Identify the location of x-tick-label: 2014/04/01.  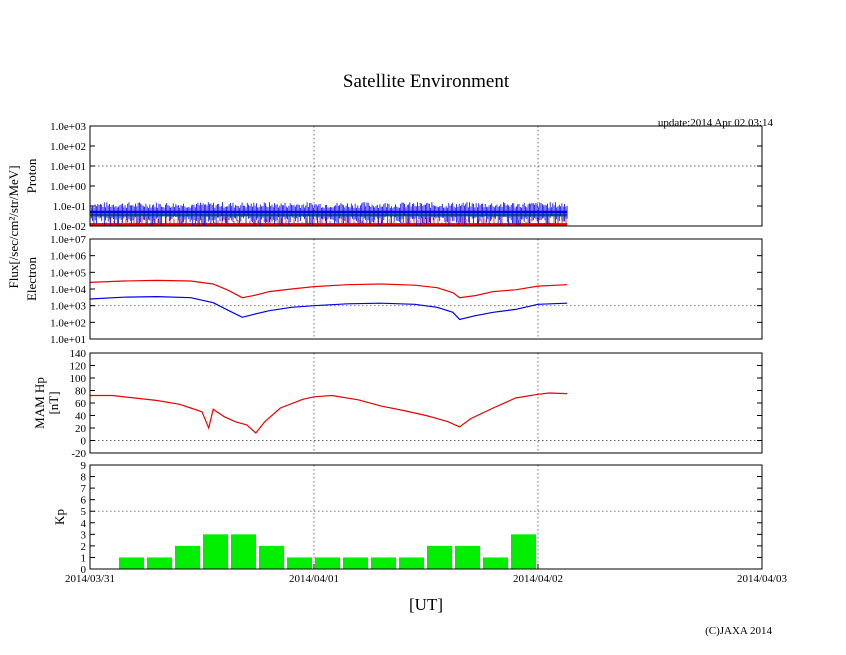
(314, 579).